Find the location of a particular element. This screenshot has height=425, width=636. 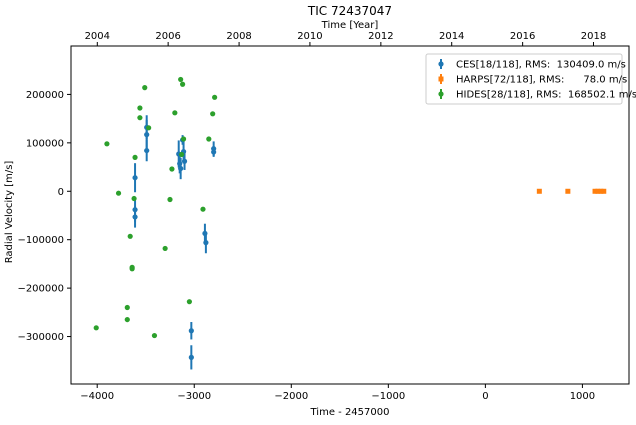

top-x-tick-label: 2012 is located at coordinates (380, 36).